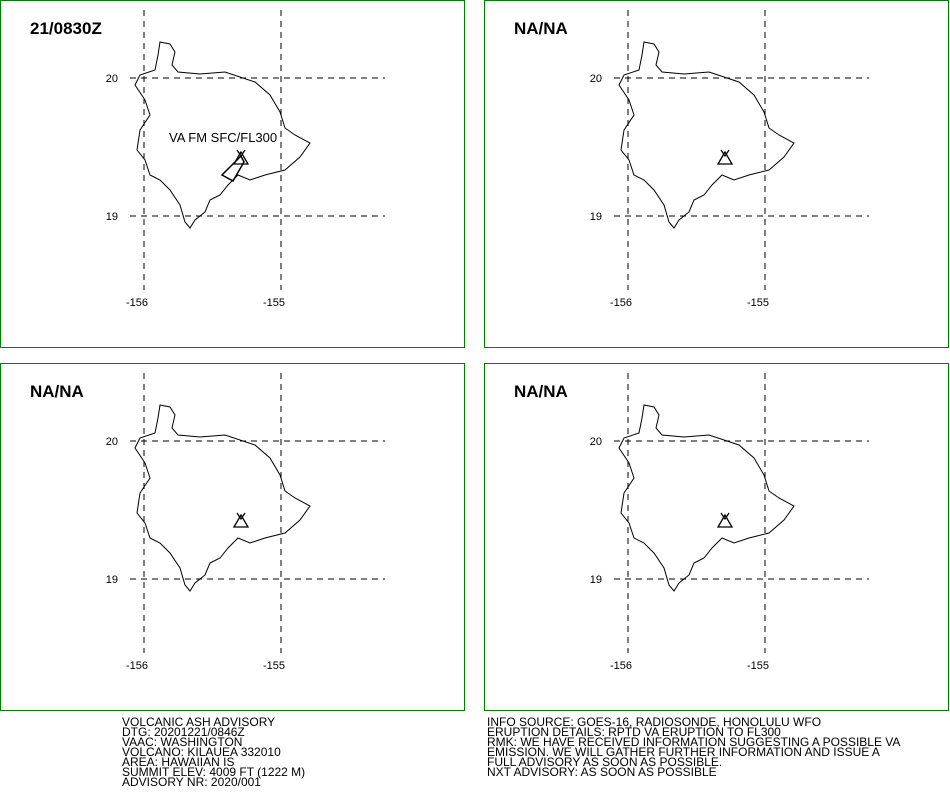 The height and width of the screenshot is (812, 950). What do you see at coordinates (223, 137) in the screenshot?
I see `ash-annotation: VA FM SFC/FL300` at bounding box center [223, 137].